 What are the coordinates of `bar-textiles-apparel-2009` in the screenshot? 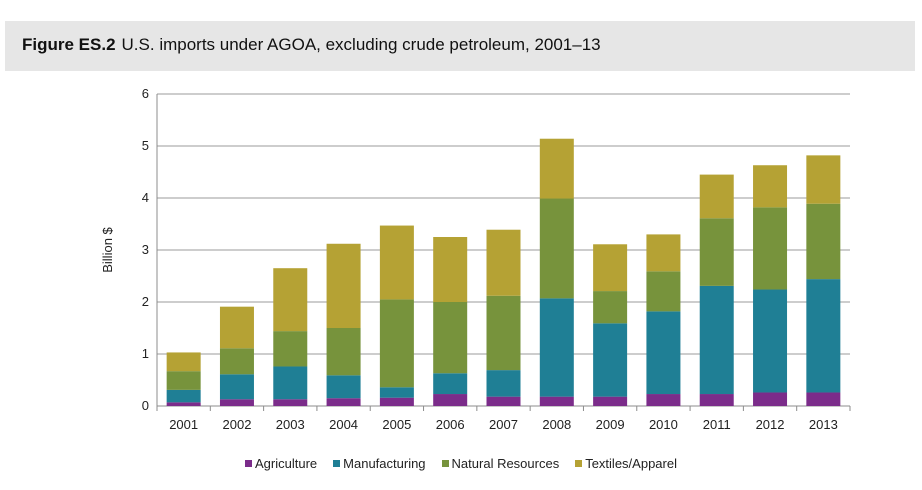 It's located at (610, 268).